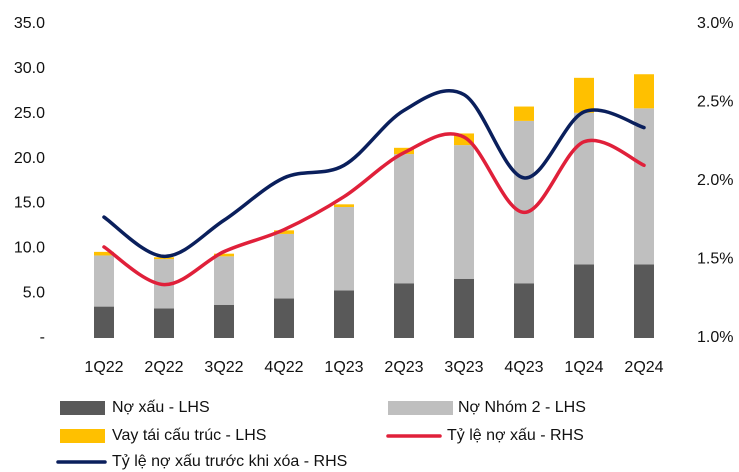 The width and height of the screenshot is (739, 472). I want to click on legend-label: Vay tái cấu trúc - LHS, so click(189, 435).